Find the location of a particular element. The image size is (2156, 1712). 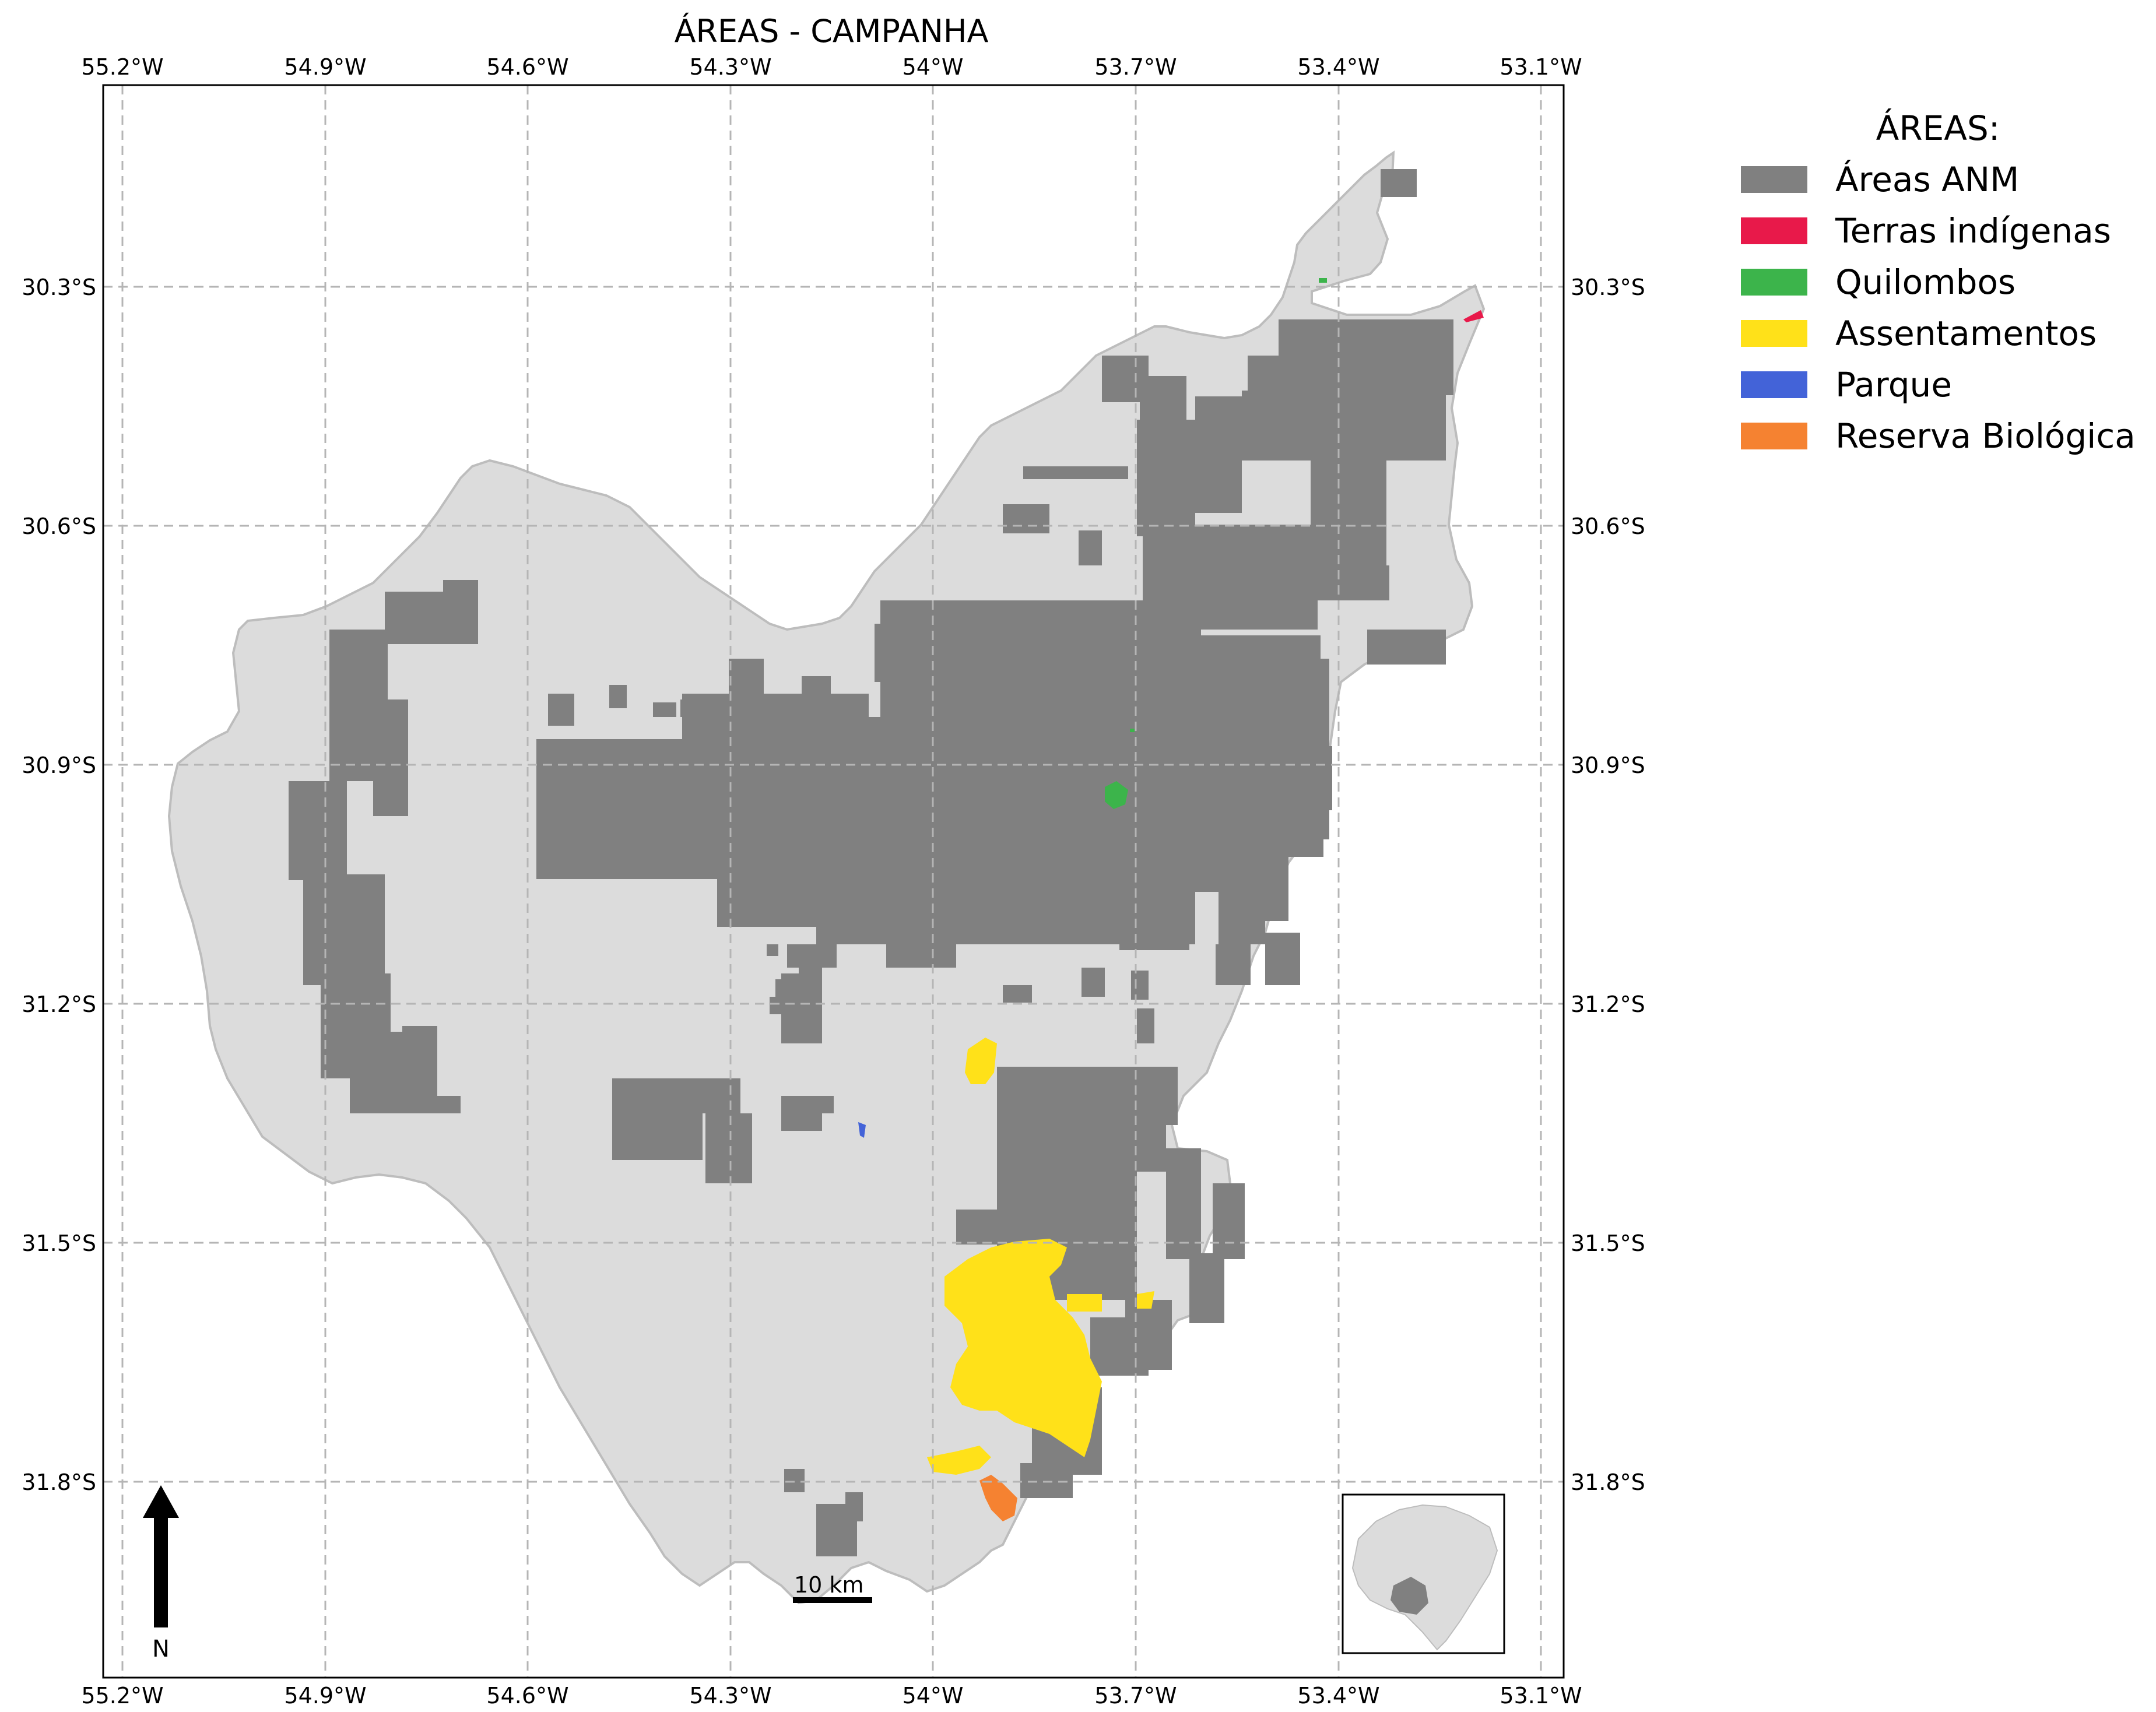

legend-item-label: Reserva Biológica is located at coordinates (1985, 436).